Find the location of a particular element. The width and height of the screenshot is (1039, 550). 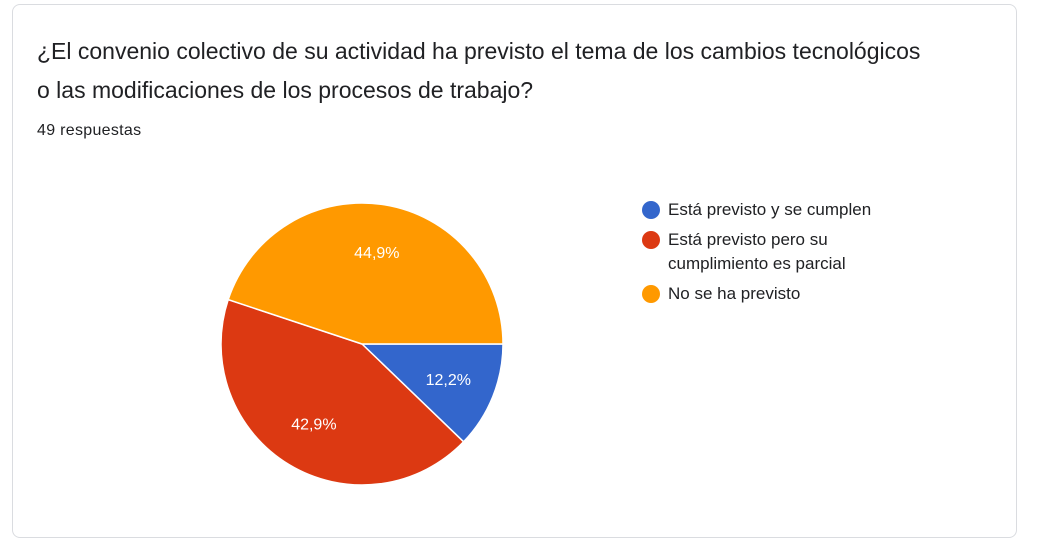

legend-label: Está previsto y se cumplen is located at coordinates (770, 209).